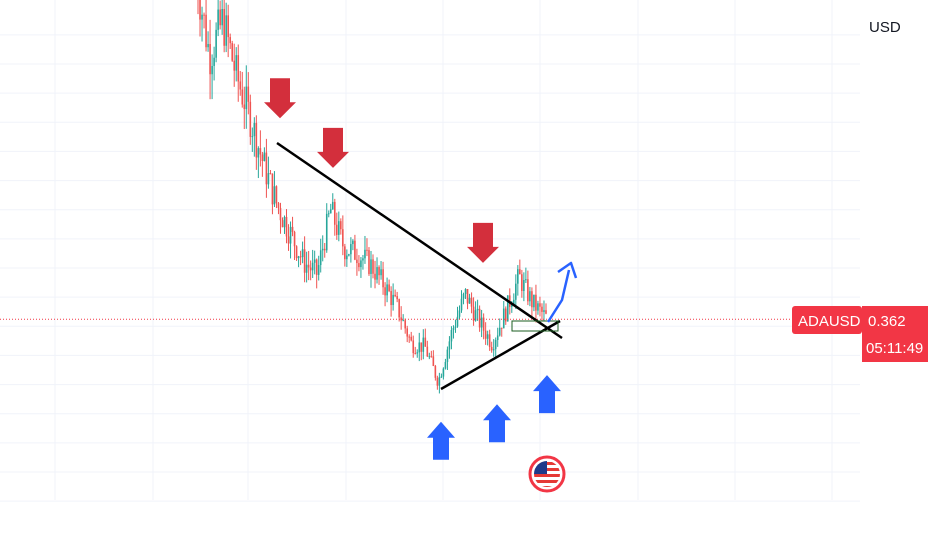 The image size is (932, 550). I want to click on countdown-timer: 05:11:49, so click(894, 348).